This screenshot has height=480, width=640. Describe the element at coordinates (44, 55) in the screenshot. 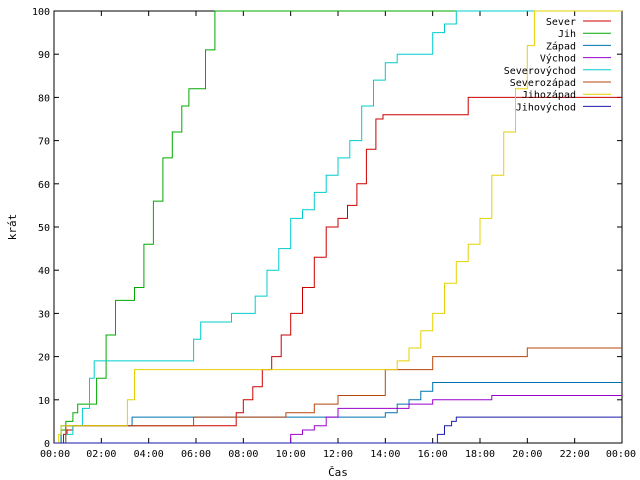

I see `y-tick-label: 90` at that location.